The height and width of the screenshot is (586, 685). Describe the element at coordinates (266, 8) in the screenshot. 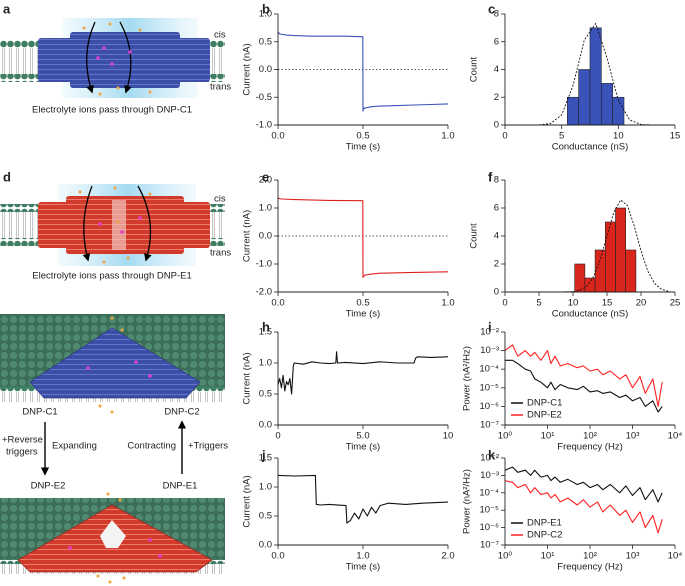

I see `panel-label: b` at that location.